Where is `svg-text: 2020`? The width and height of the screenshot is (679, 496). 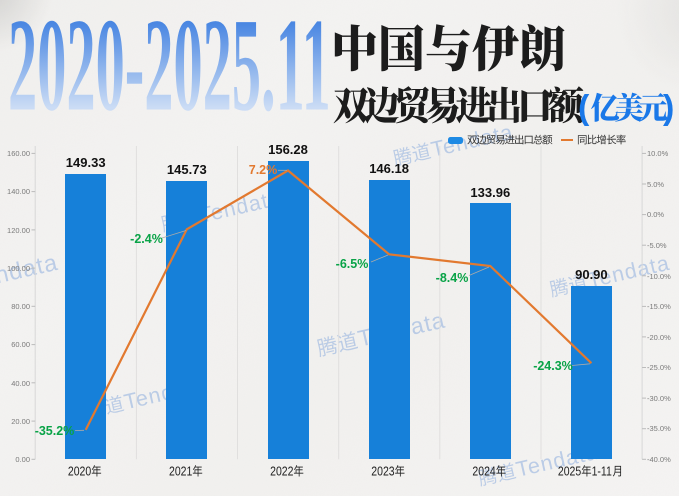 svg-text: 2020 is located at coordinates (79, 472).